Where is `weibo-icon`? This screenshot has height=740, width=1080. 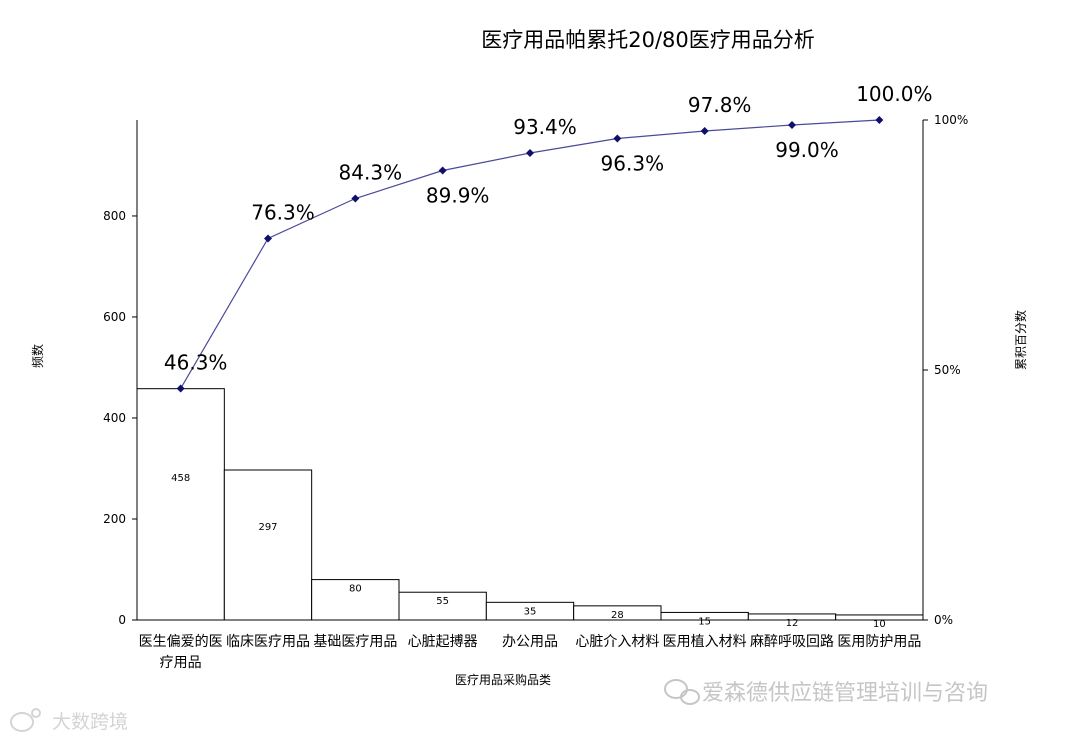 weibo-icon is located at coordinates (25, 720).